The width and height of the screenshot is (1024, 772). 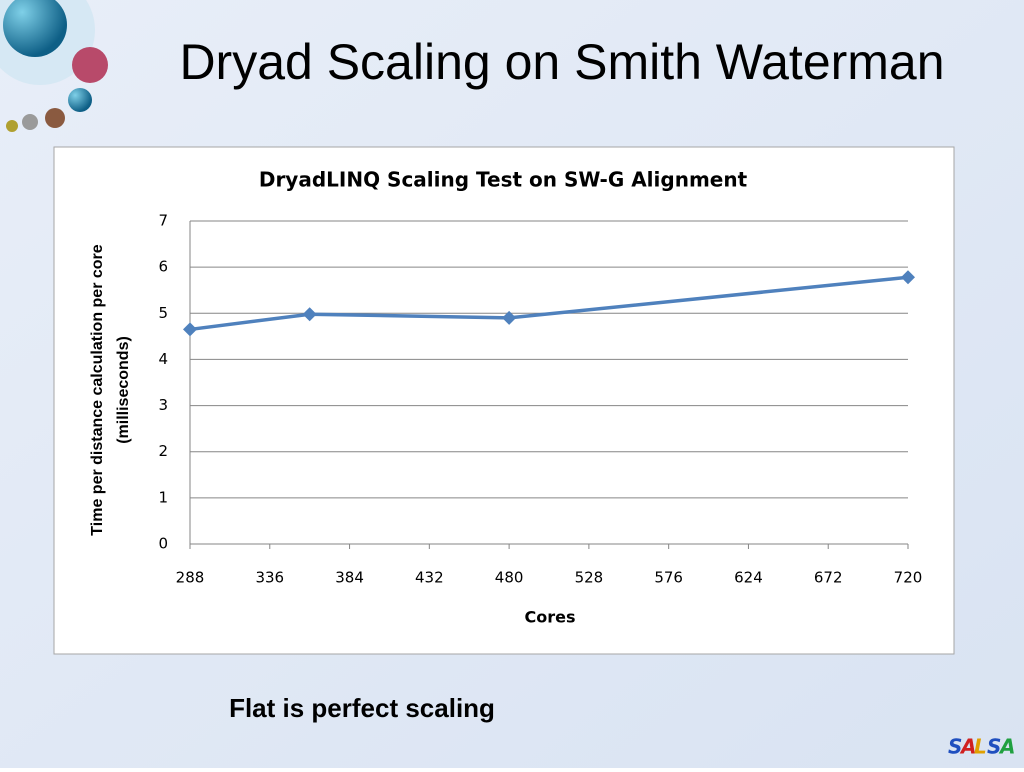 I want to click on x-tick-label: 720, so click(x=908, y=578).